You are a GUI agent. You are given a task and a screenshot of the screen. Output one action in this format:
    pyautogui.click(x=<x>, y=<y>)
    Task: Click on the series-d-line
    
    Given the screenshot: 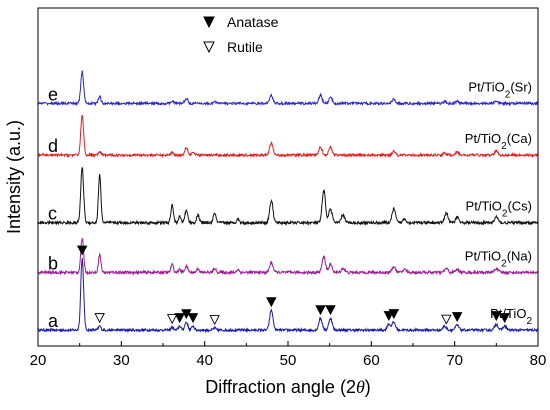 What is the action you would take?
    pyautogui.click(x=288, y=136)
    